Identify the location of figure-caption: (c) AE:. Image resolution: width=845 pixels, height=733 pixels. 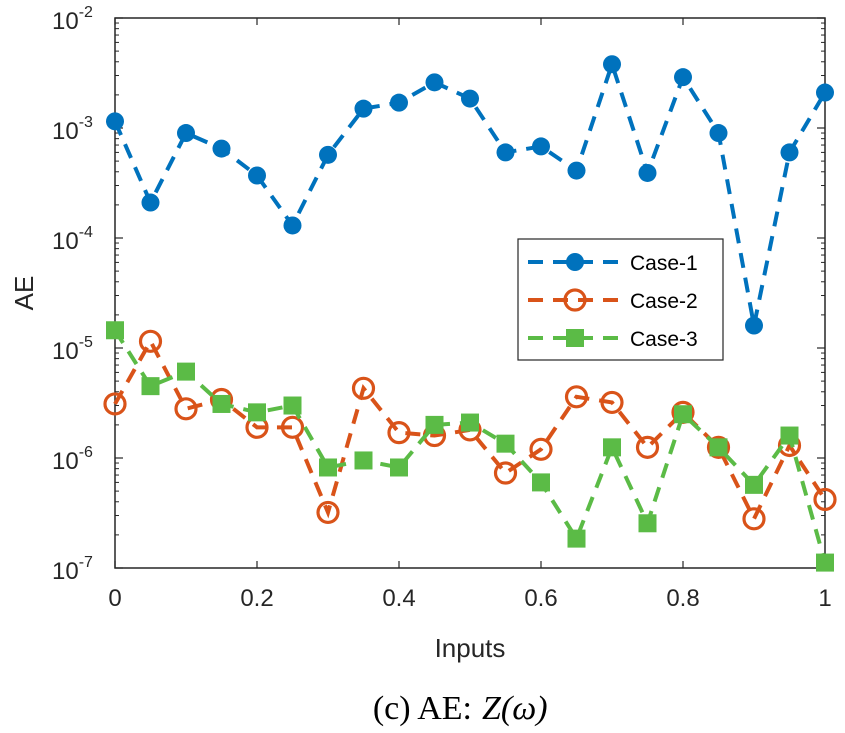
(422, 708).